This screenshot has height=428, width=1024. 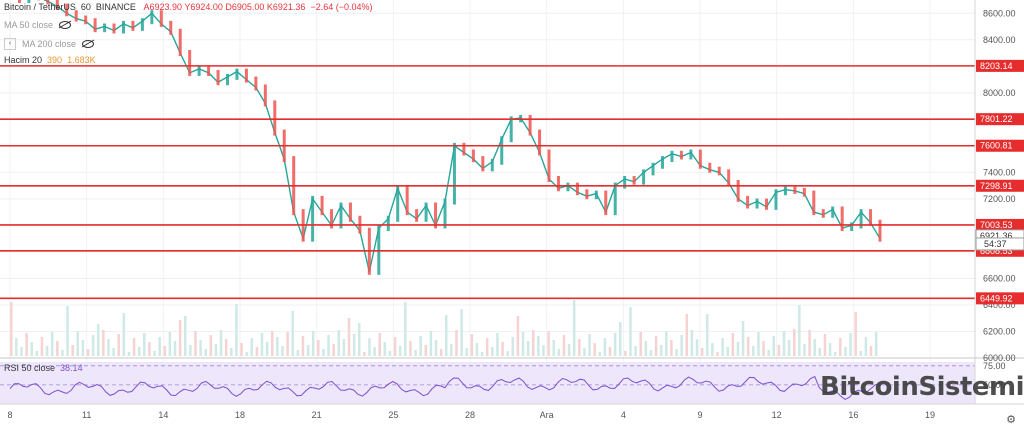 What do you see at coordinates (777, 415) in the screenshot?
I see `time-tick-label: 12` at bounding box center [777, 415].